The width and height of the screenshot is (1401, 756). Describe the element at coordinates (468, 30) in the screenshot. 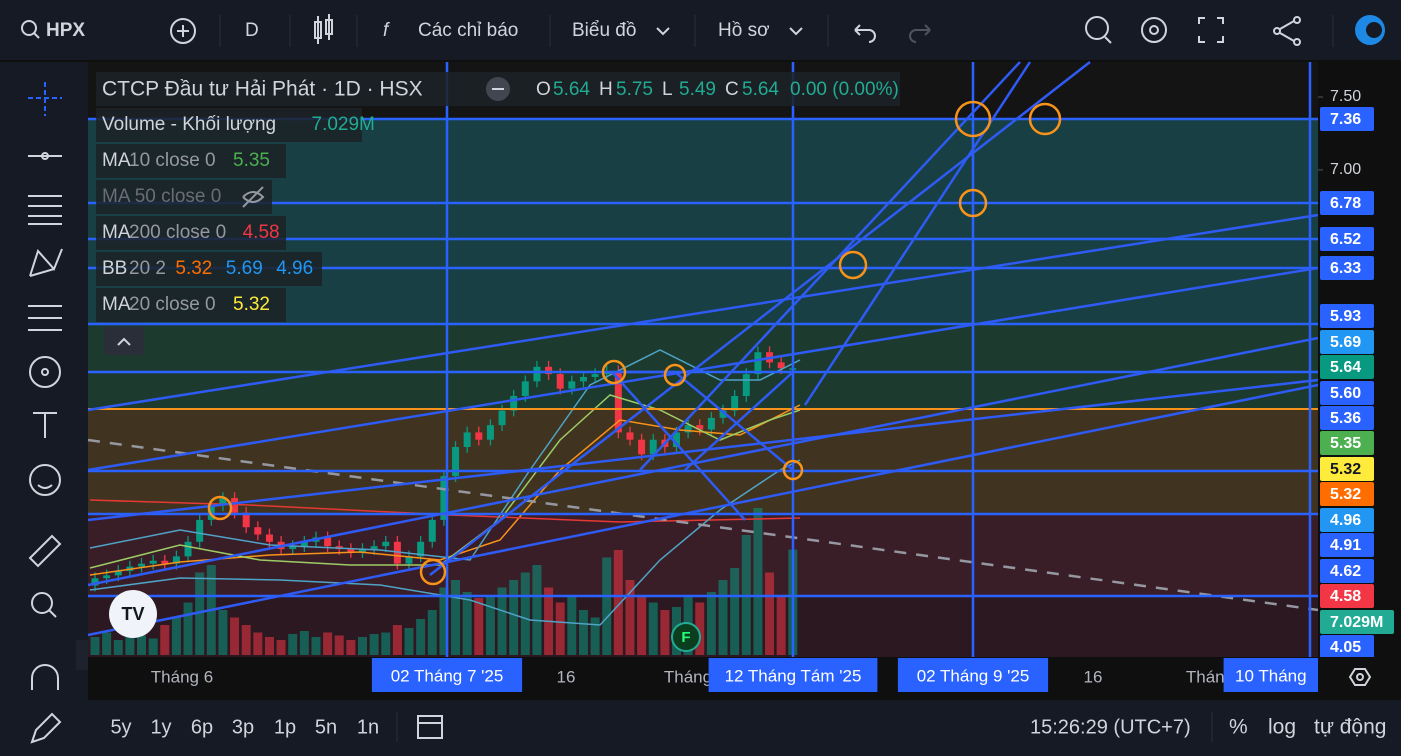

I see `indicators-button: Các chỉ báo` at that location.